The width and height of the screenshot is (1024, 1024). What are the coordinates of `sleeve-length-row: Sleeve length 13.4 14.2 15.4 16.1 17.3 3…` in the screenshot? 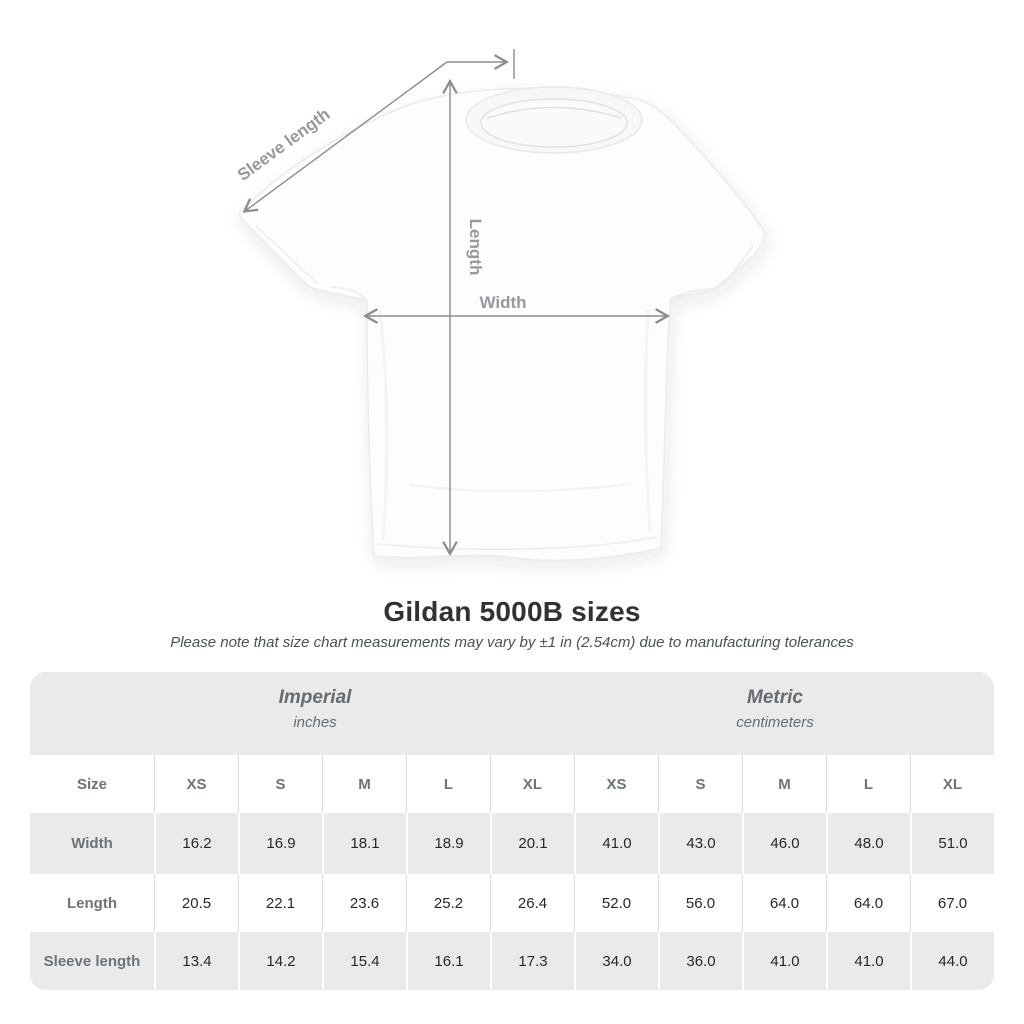 It's located at (512, 961).